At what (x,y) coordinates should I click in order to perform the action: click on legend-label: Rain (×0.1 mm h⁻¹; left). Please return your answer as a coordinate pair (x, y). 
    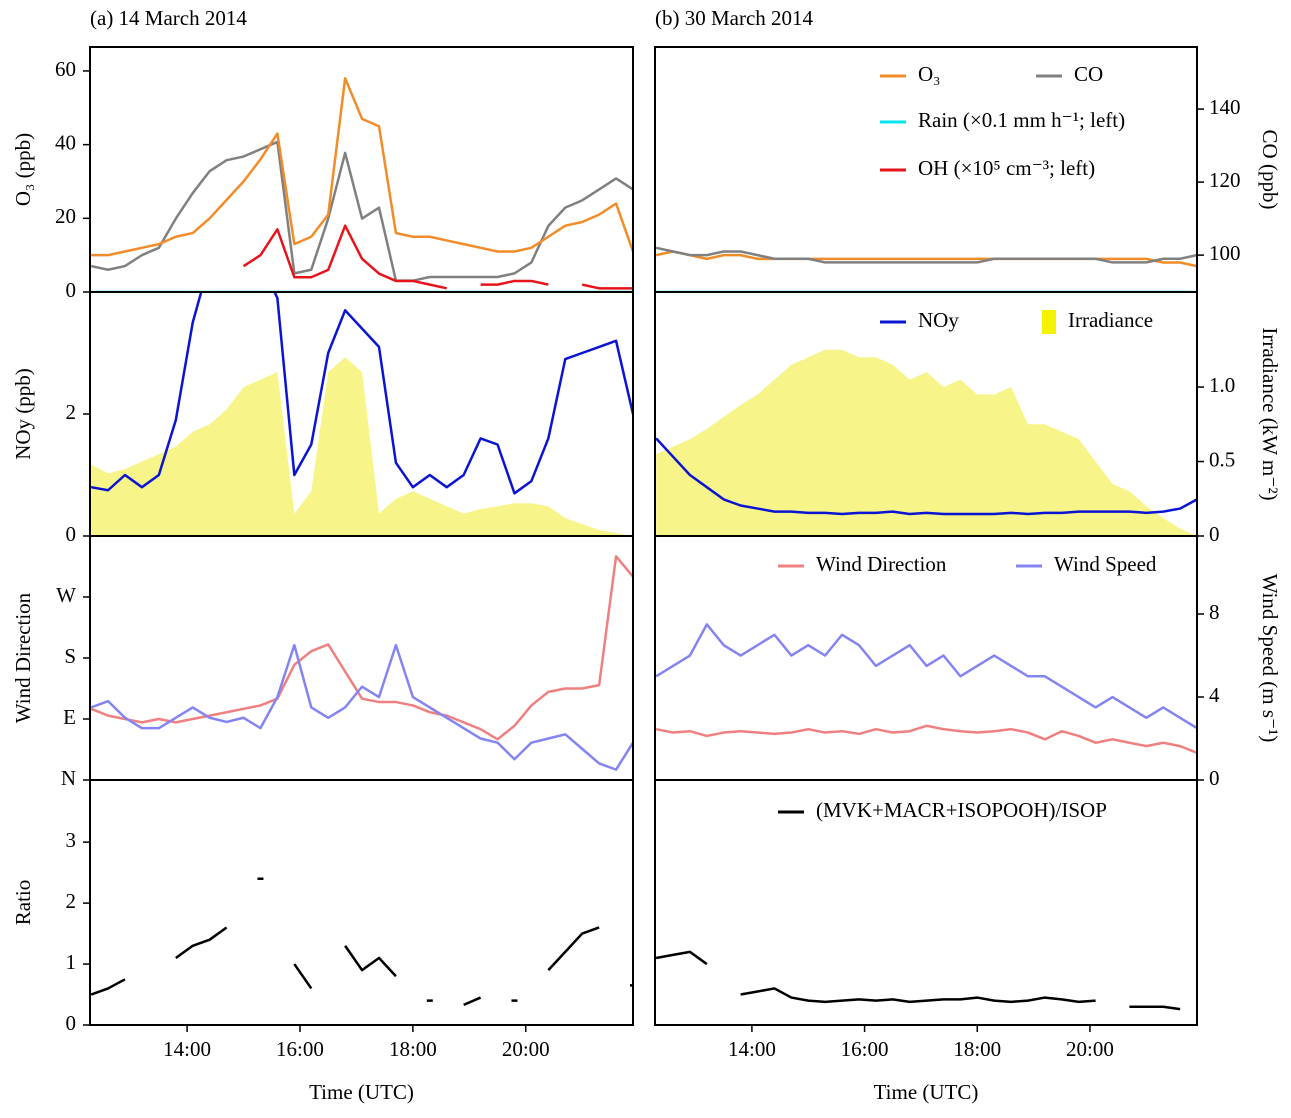
    Looking at the image, I should click on (1021, 120).